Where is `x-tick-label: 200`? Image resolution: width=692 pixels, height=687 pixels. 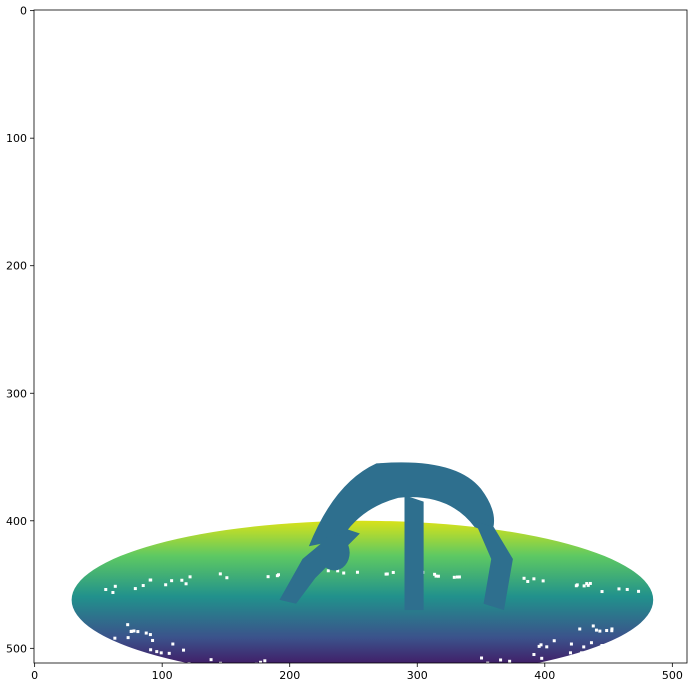
x-tick-label: 200 is located at coordinates (289, 675).